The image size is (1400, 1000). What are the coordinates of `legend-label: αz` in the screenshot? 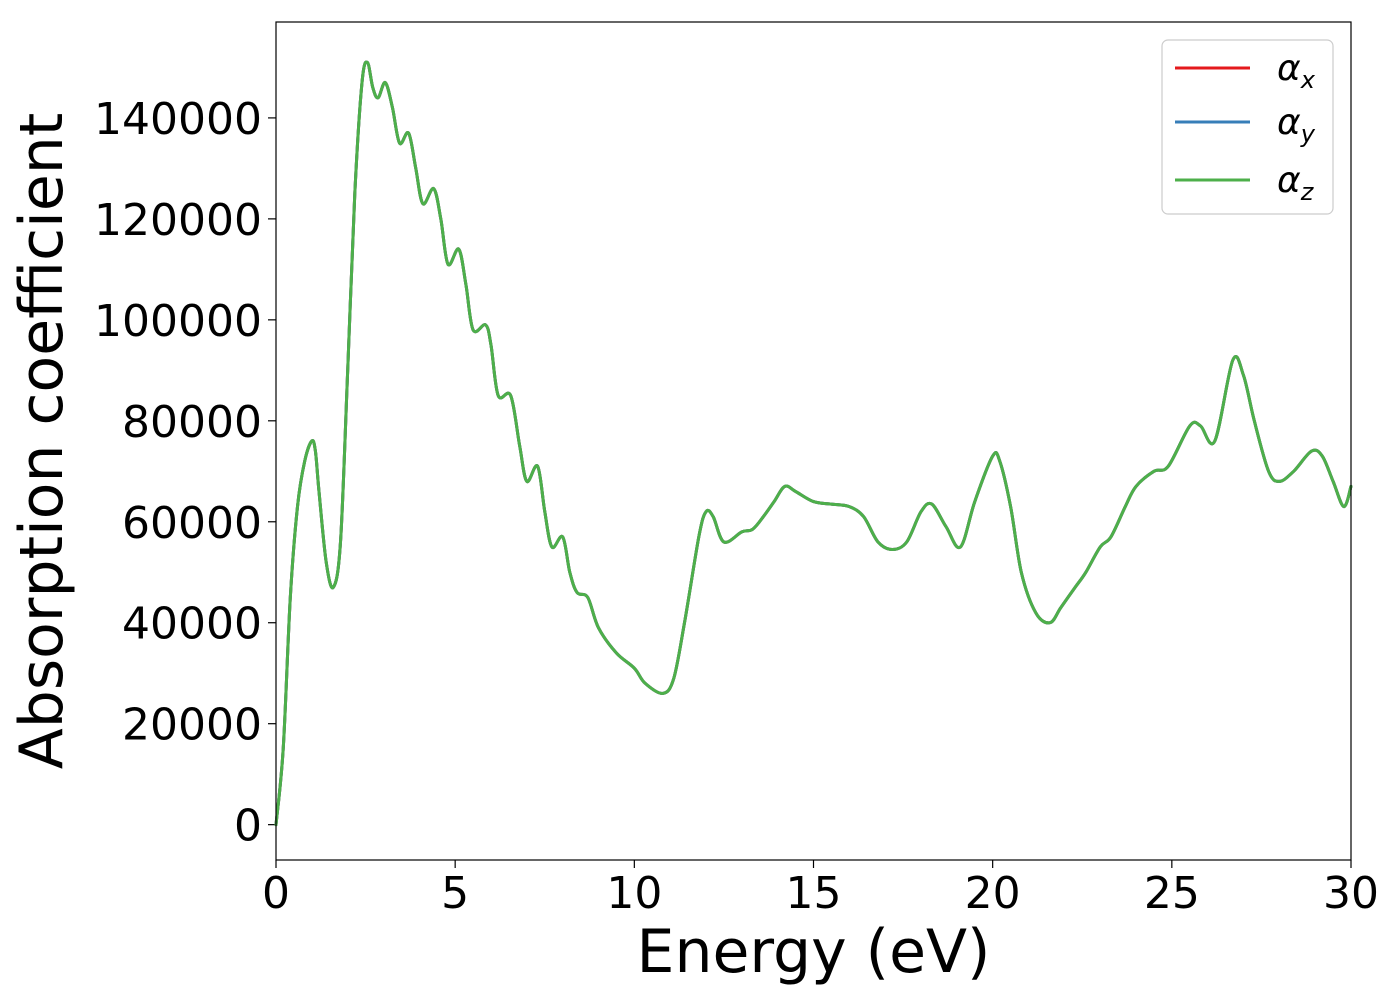 It's located at (1296, 183).